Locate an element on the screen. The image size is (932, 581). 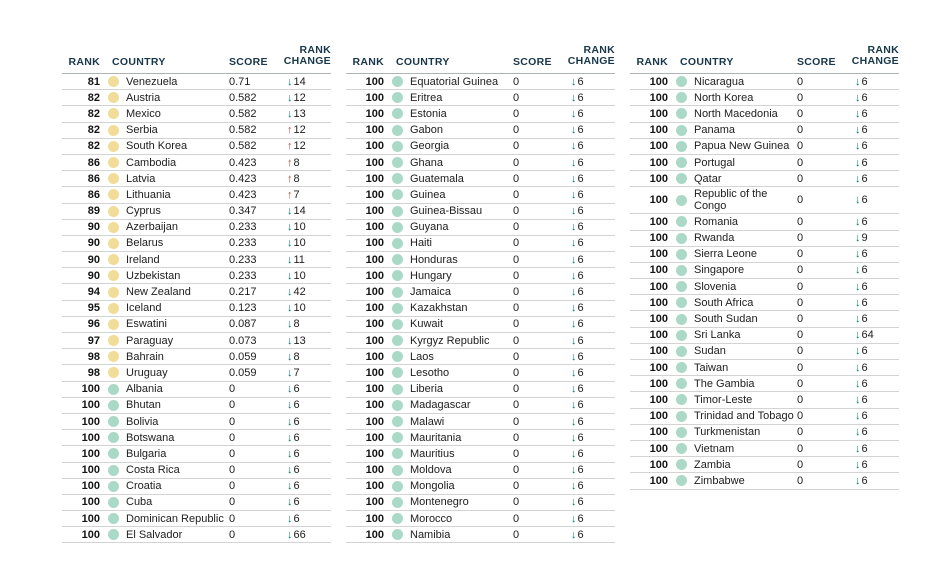
score-value: 0.217 is located at coordinates (243, 292).